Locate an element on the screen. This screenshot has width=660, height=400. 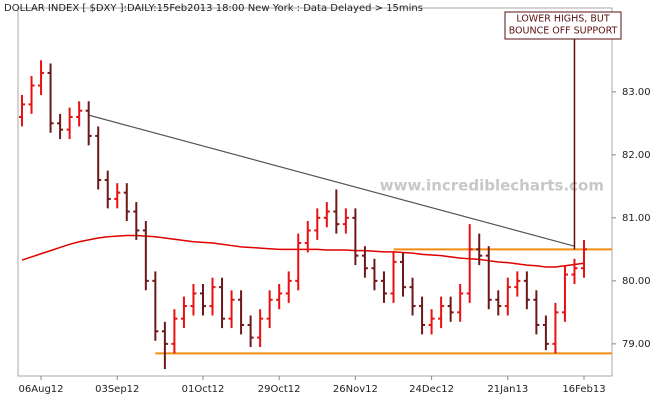
x-tick-label: 01Oct12 is located at coordinates (203, 389).